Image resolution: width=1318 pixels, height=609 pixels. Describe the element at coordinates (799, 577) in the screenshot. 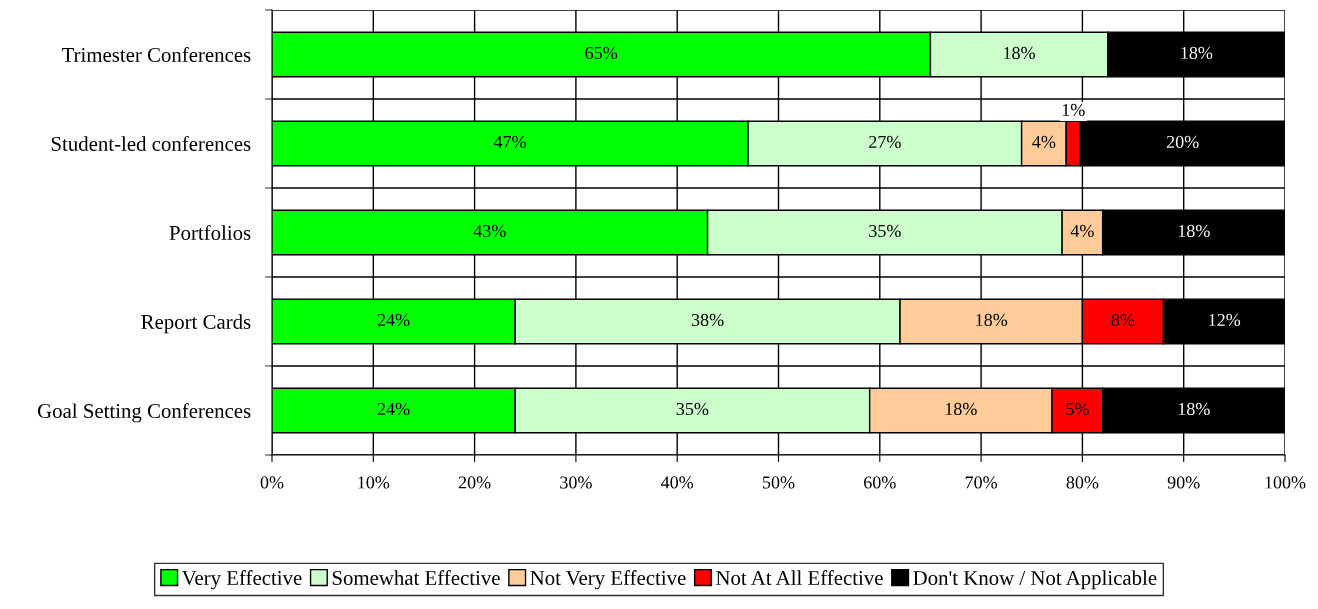

I see `legend-label: Not At All Effective` at that location.